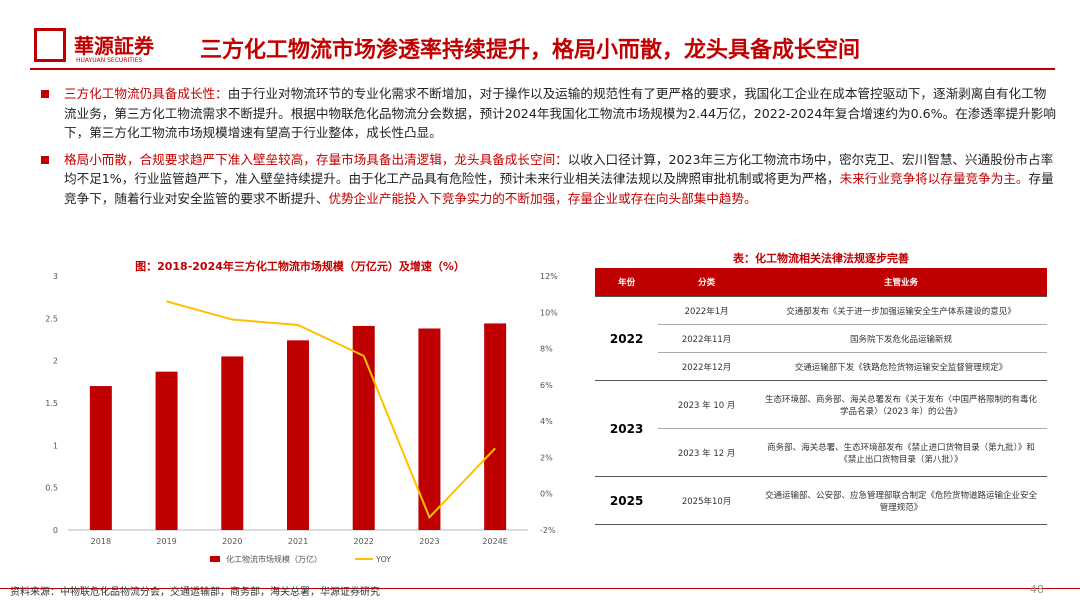  Describe the element at coordinates (215, 559) in the screenshot. I see `legend-swatch` at that location.